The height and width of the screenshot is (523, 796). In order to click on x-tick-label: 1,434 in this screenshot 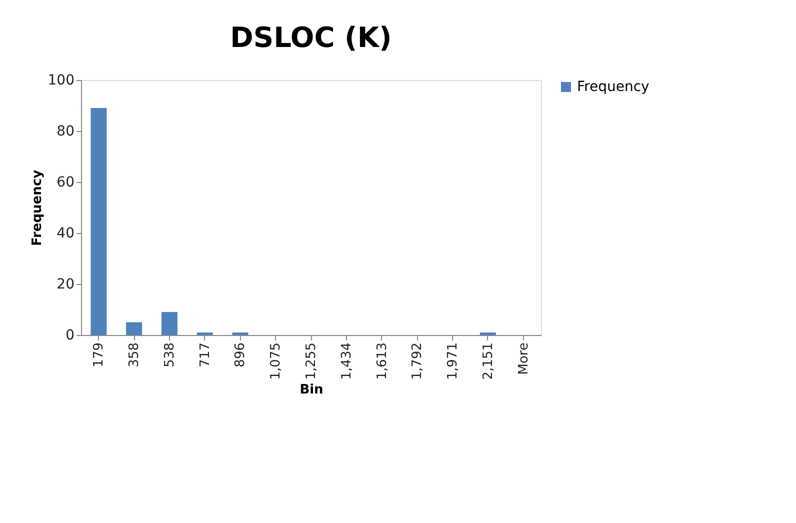, I will do `click(346, 361)`.